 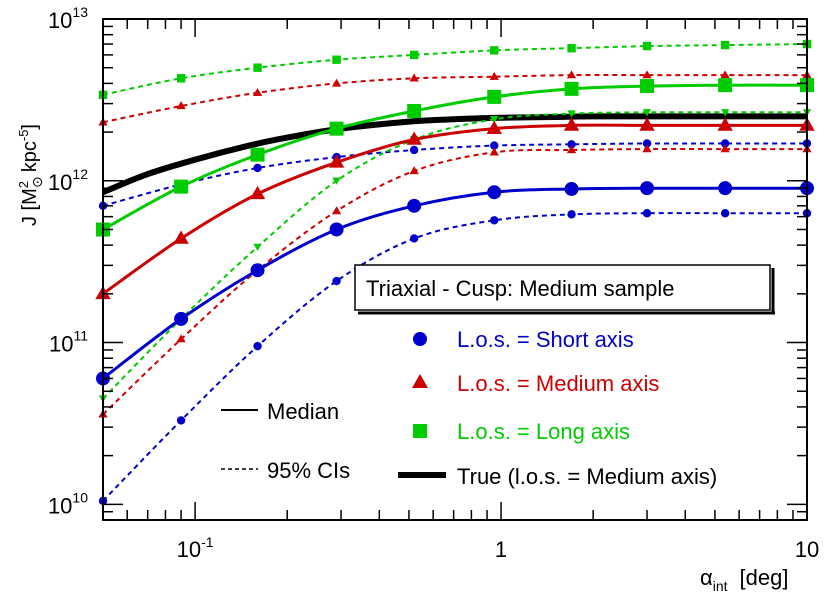 What do you see at coordinates (23, 136) in the screenshot?
I see `y-axis-title-sup2: -5` at bounding box center [23, 136].